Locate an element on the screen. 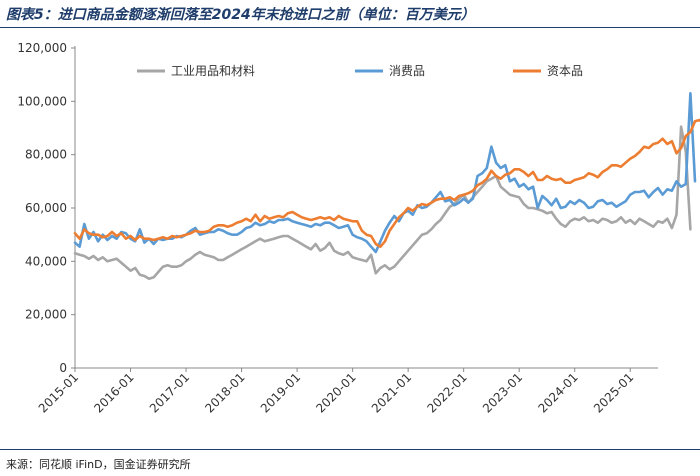 This screenshot has width=700, height=476. y-tick-label: 120,000 is located at coordinates (42, 48).